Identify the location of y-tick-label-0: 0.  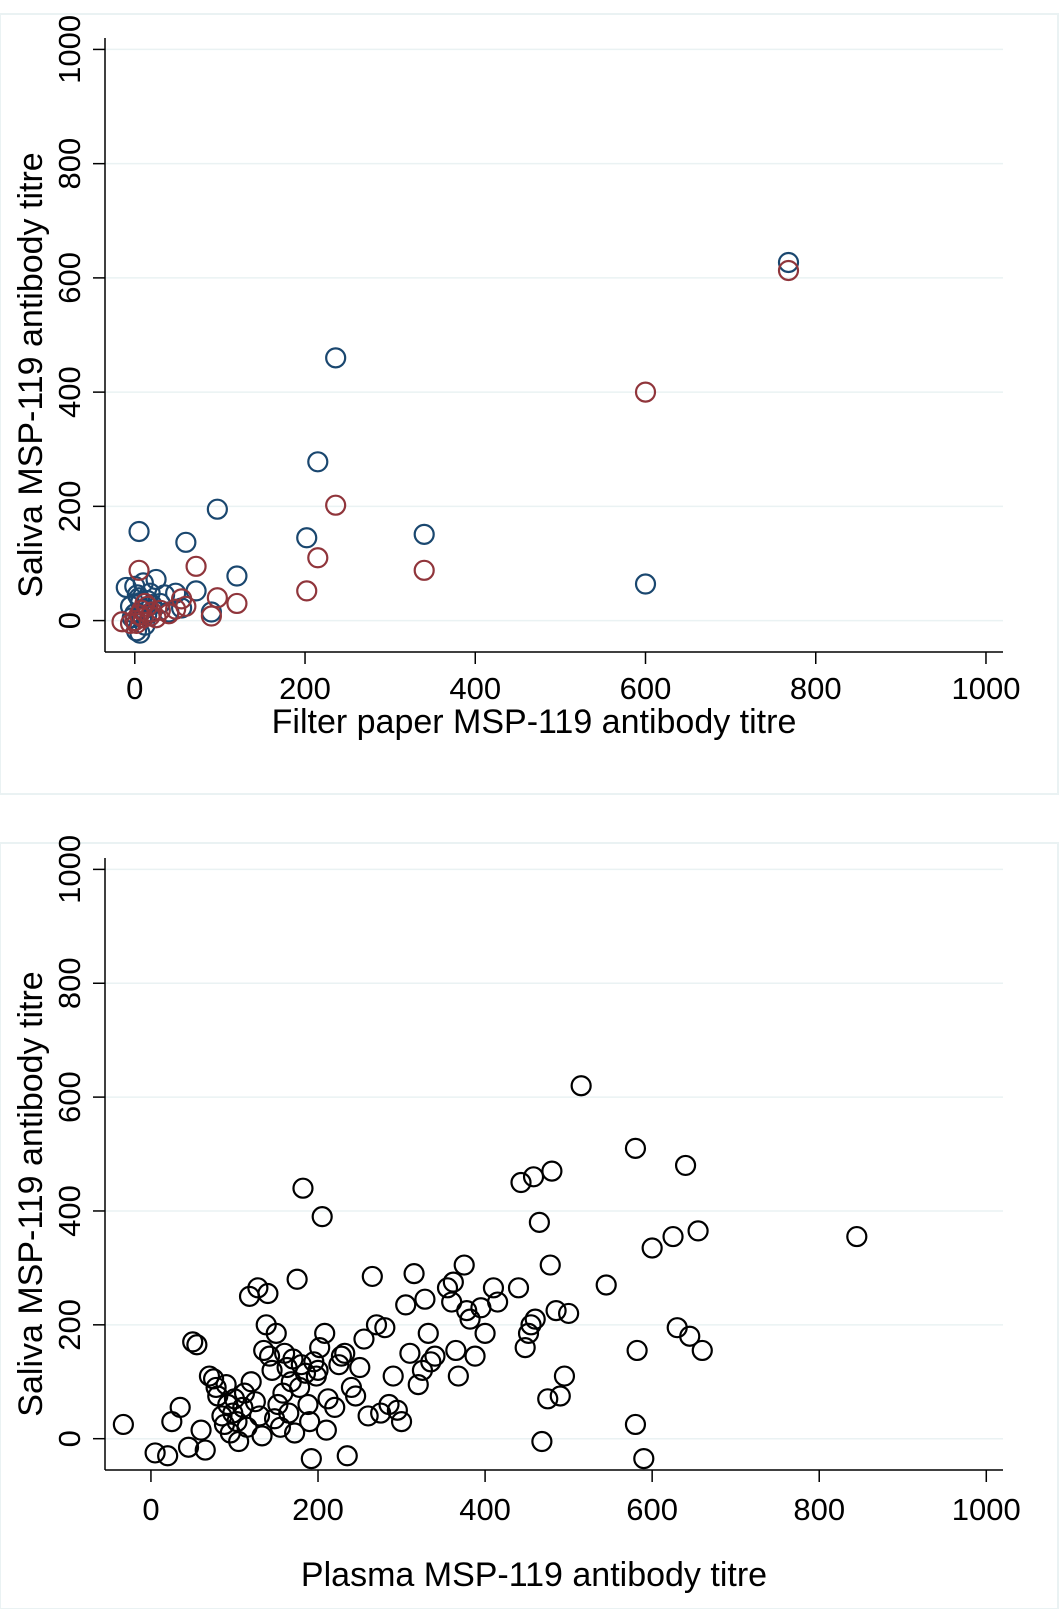
(69, 620).